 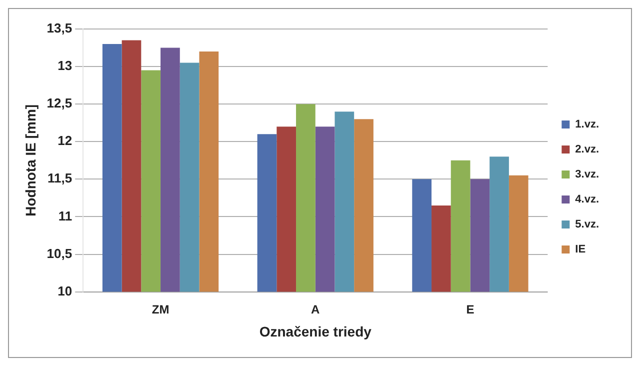 I want to click on legend-label: 5.vz., so click(x=587, y=224).